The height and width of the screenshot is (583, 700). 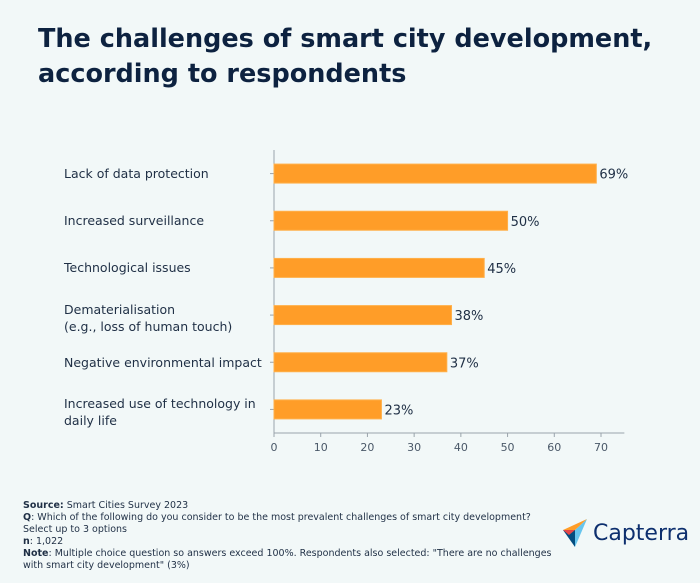 I want to click on note-label: Note, so click(x=36, y=553).